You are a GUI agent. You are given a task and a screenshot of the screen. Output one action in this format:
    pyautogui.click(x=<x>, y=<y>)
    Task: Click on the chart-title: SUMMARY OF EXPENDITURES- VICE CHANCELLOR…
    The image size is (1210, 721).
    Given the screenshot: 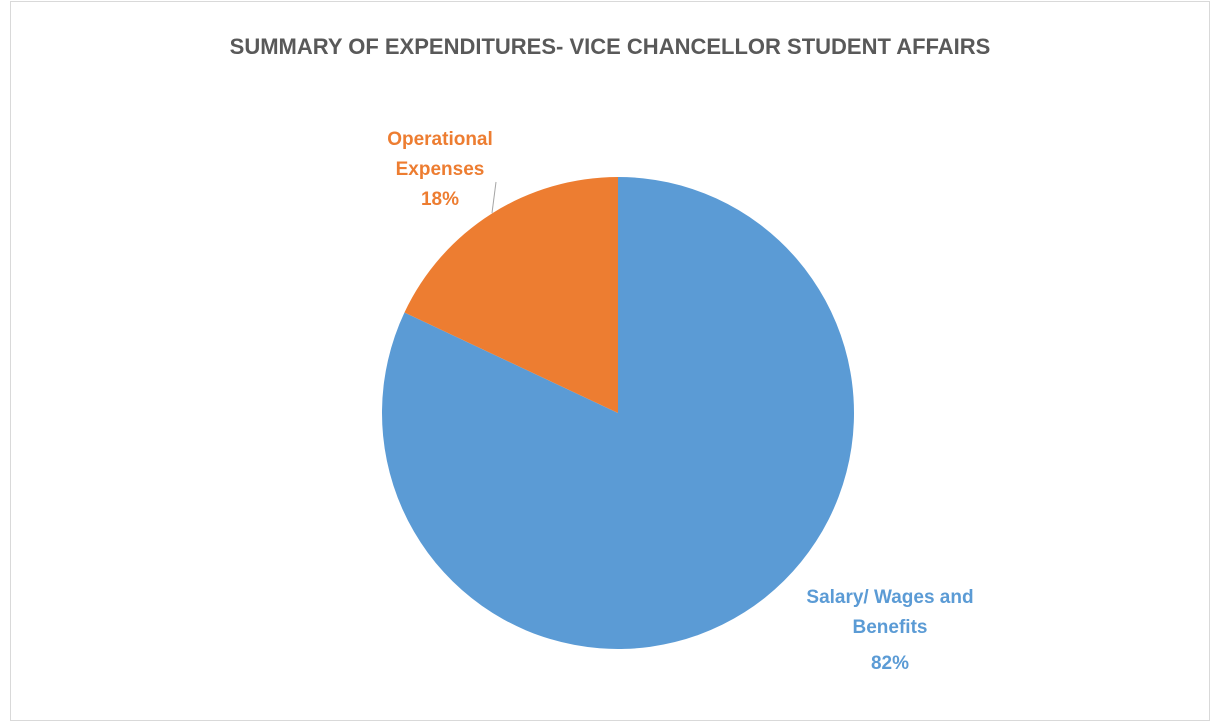 What is the action you would take?
    pyautogui.click(x=610, y=46)
    